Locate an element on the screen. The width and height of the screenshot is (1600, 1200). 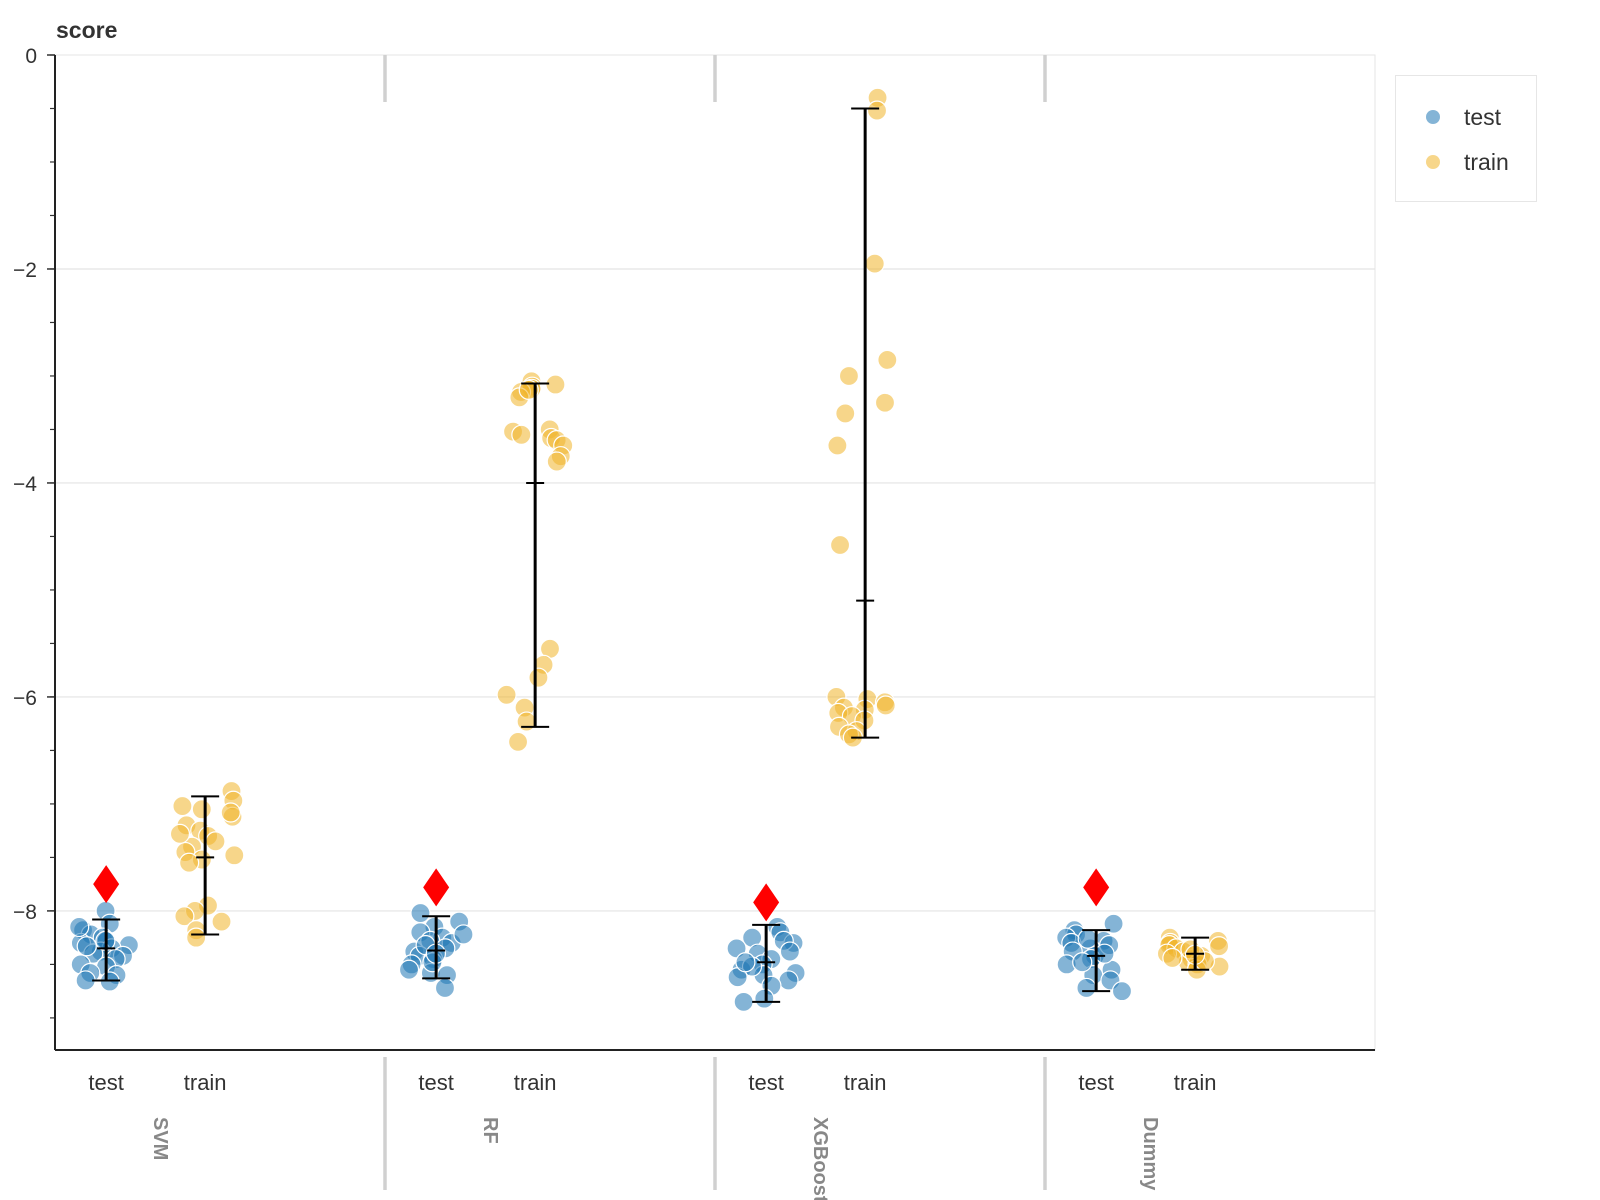
outlier-markers is located at coordinates (601, 893).